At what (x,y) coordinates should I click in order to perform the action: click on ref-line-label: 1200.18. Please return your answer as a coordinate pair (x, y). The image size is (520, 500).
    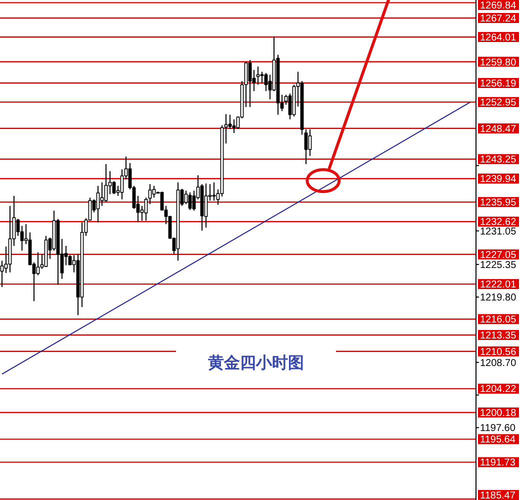
    Looking at the image, I should click on (498, 413).